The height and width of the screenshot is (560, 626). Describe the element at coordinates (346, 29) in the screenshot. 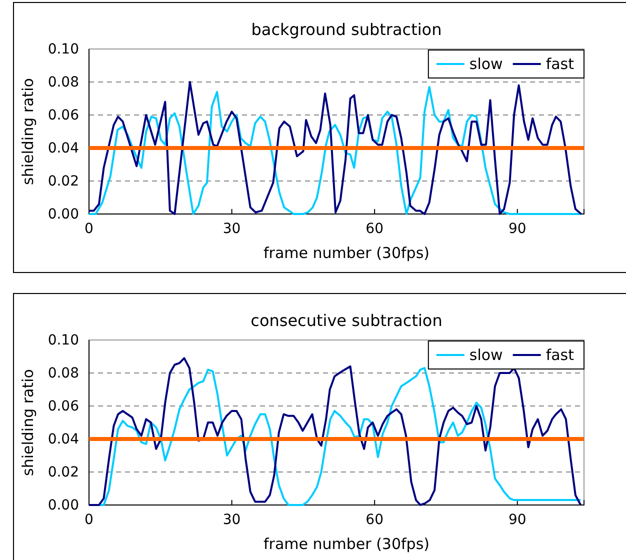

I see `chart-title: background subtraction` at that location.